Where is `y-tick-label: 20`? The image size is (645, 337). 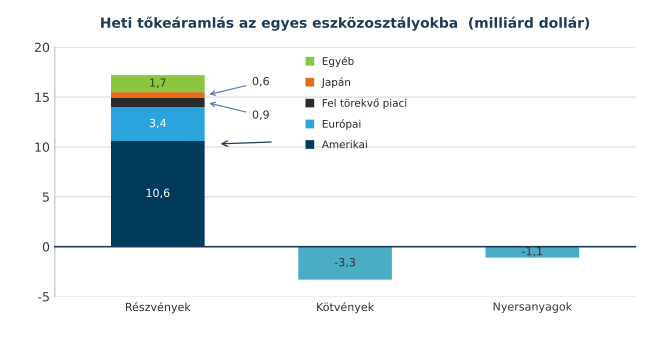 y-tick-label: 20 is located at coordinates (42, 47).